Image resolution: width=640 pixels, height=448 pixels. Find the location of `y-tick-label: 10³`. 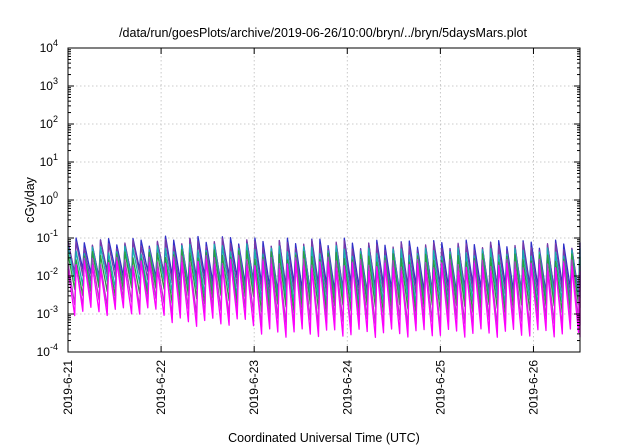

y-tick-label: 10³ is located at coordinates (49, 84).